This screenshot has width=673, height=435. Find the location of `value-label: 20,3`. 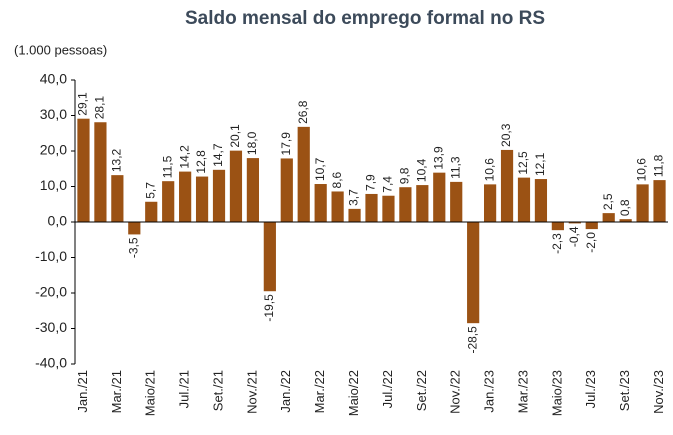

value-label: 20,3 is located at coordinates (506, 135).